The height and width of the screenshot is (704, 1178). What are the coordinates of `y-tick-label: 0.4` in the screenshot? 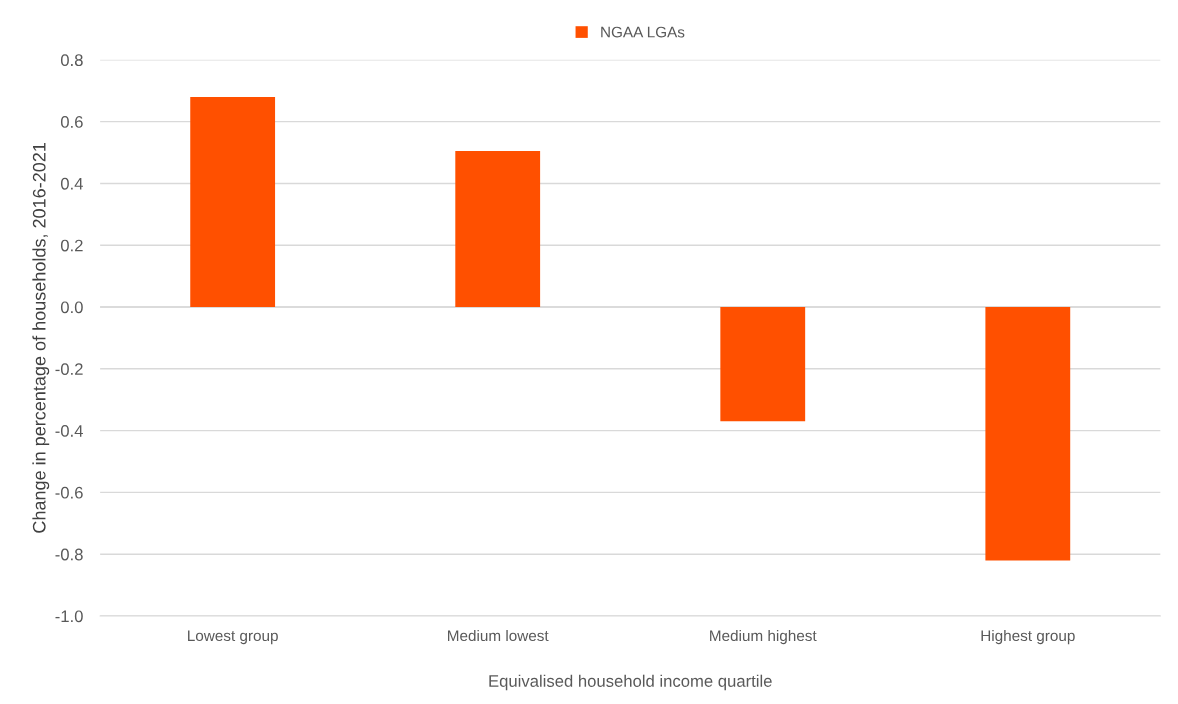 It's located at (71, 183).